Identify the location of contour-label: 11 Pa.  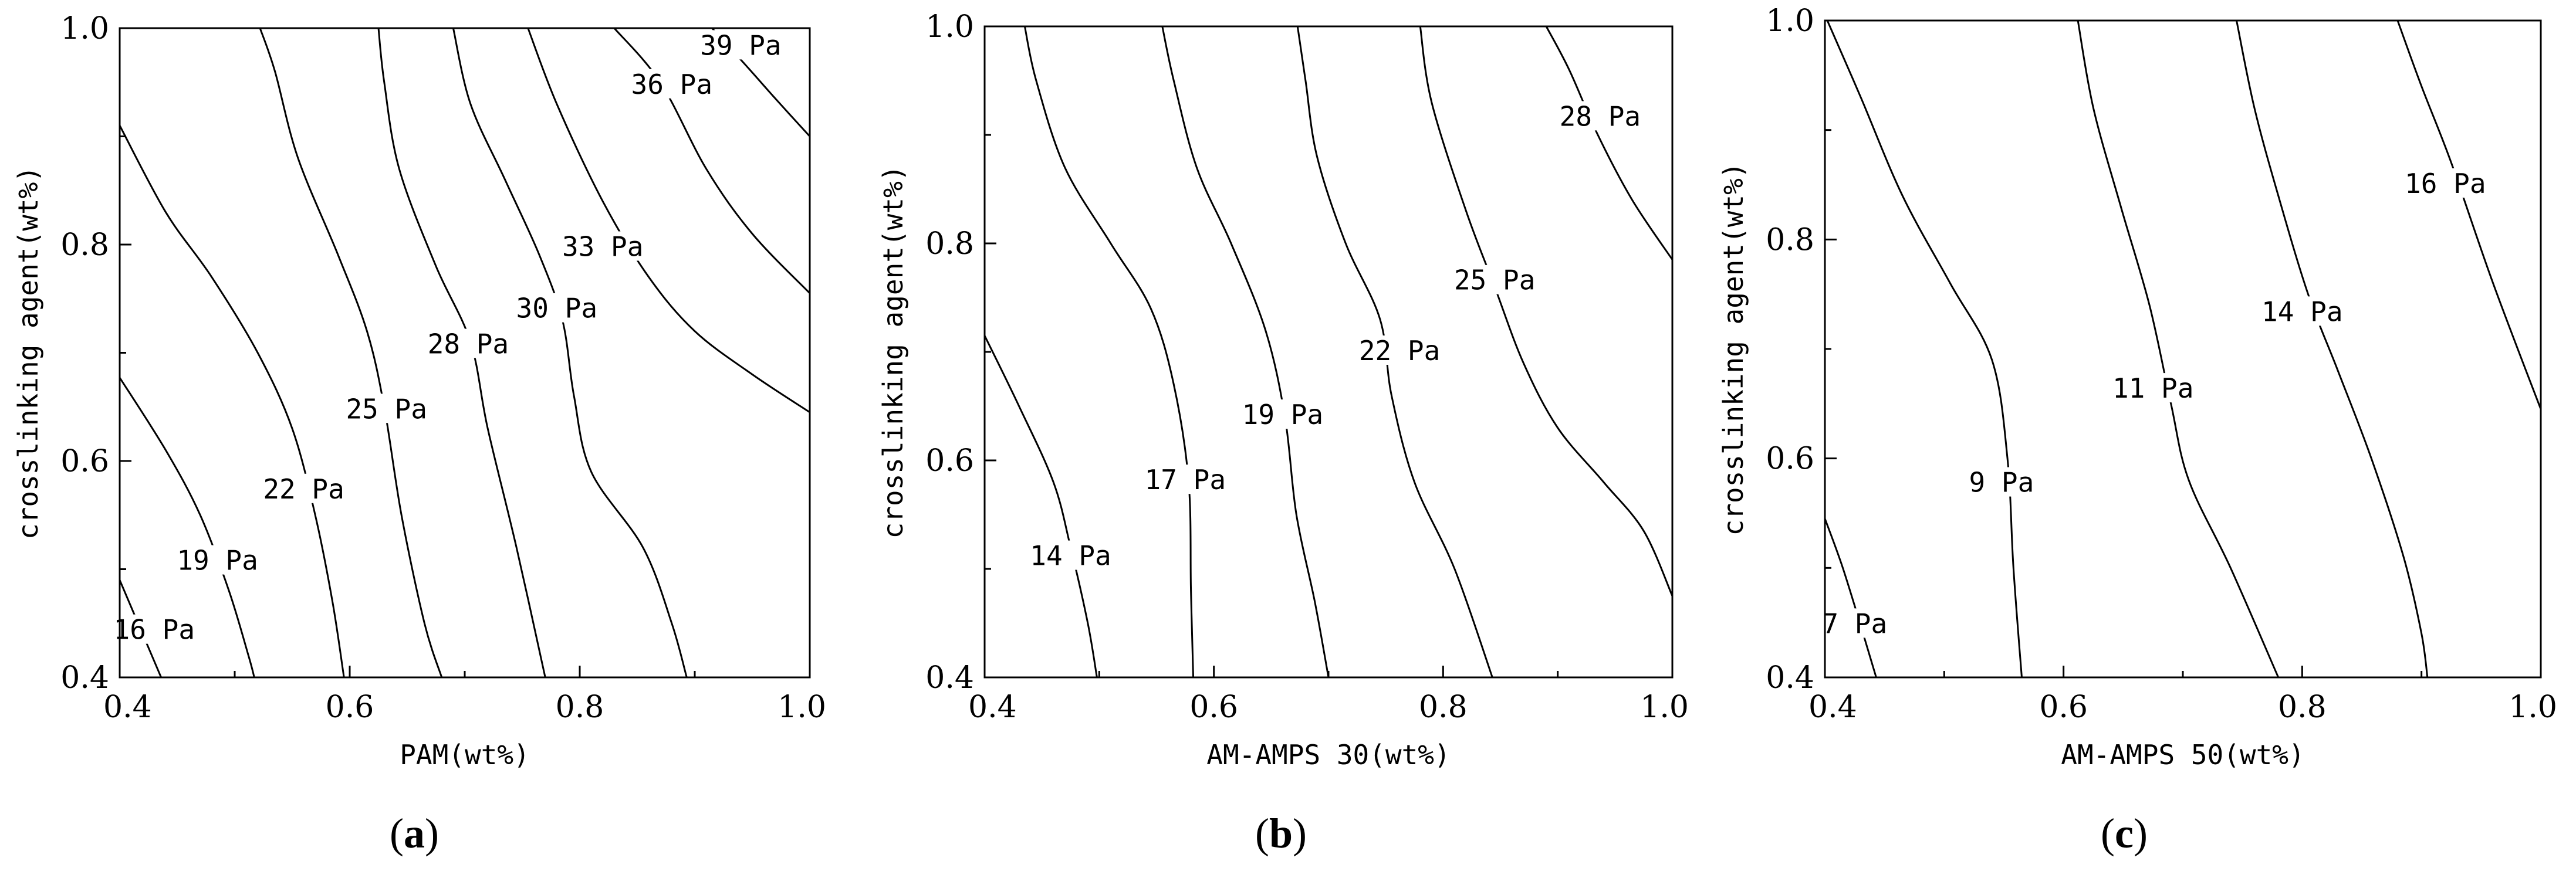
(2152, 388).